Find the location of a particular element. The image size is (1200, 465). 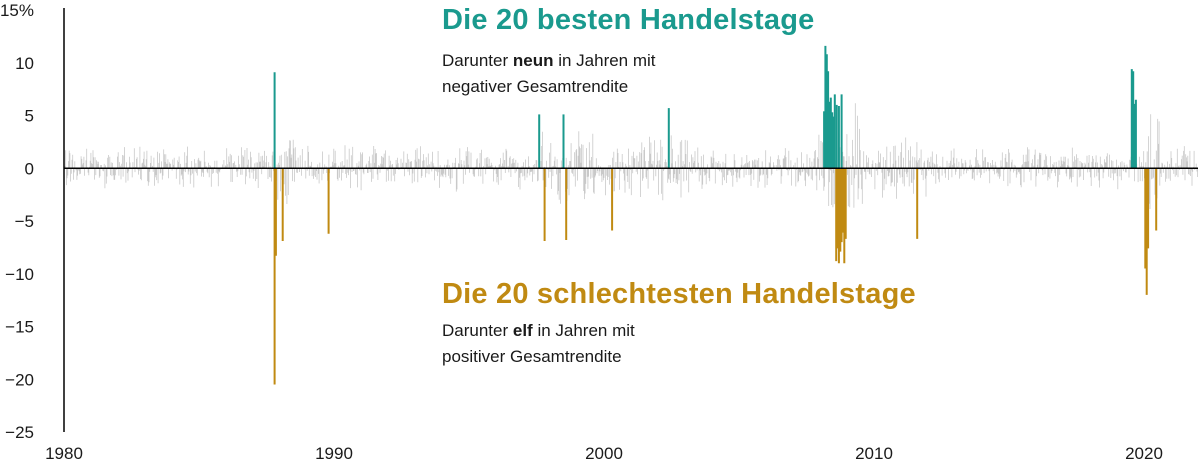

x-tick-label: 2010 is located at coordinates (874, 453).